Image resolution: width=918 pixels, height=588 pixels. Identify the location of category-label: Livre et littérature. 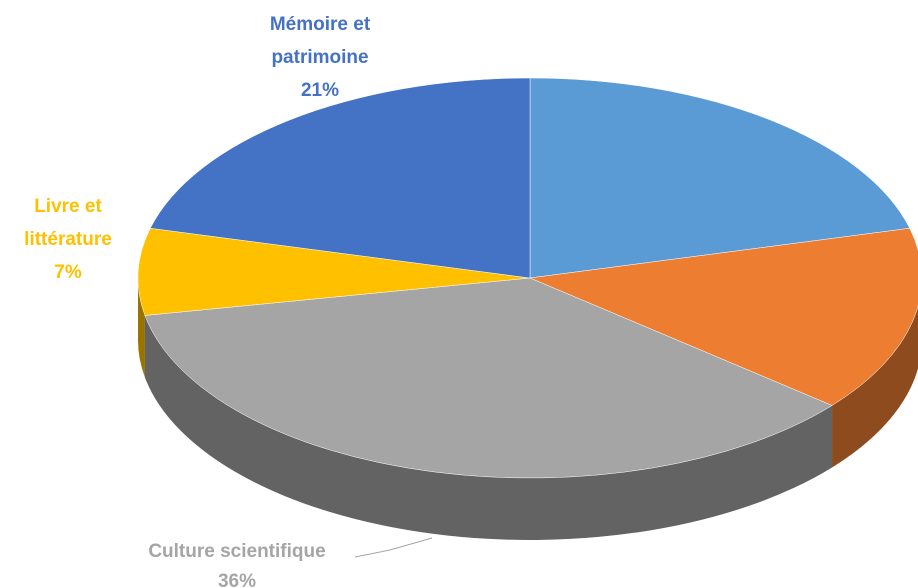
(68, 223).